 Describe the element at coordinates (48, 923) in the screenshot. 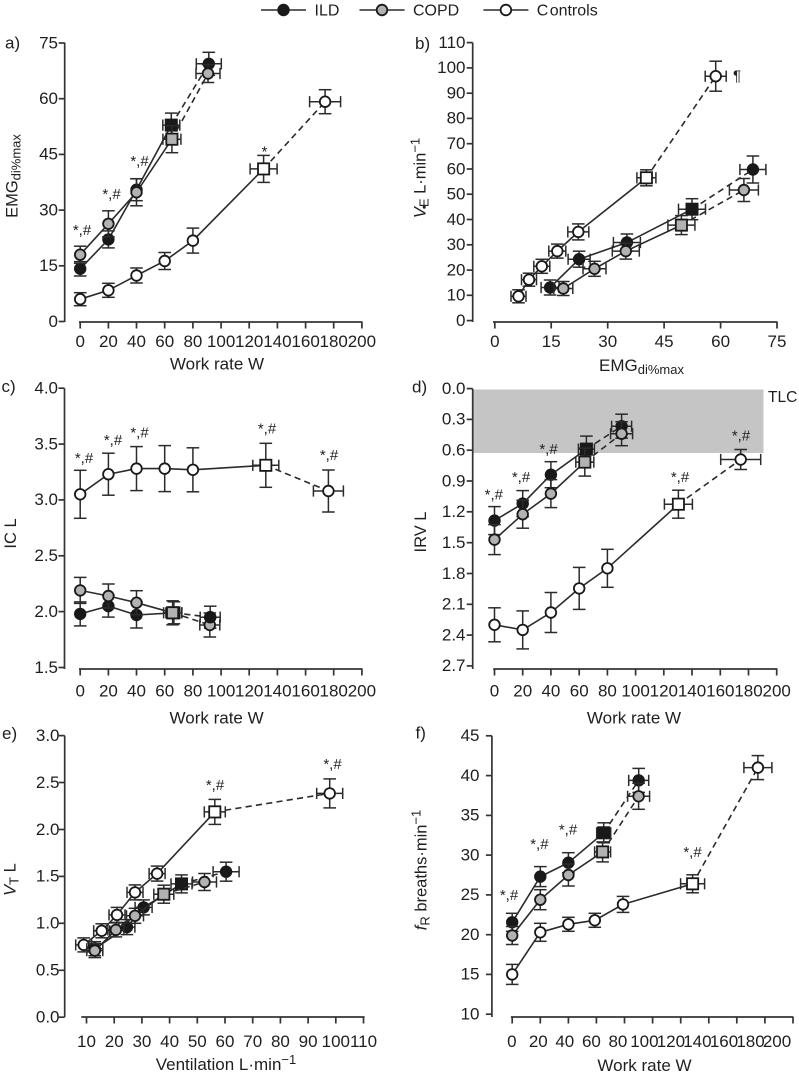

I see `svg-text: 1.0` at that location.